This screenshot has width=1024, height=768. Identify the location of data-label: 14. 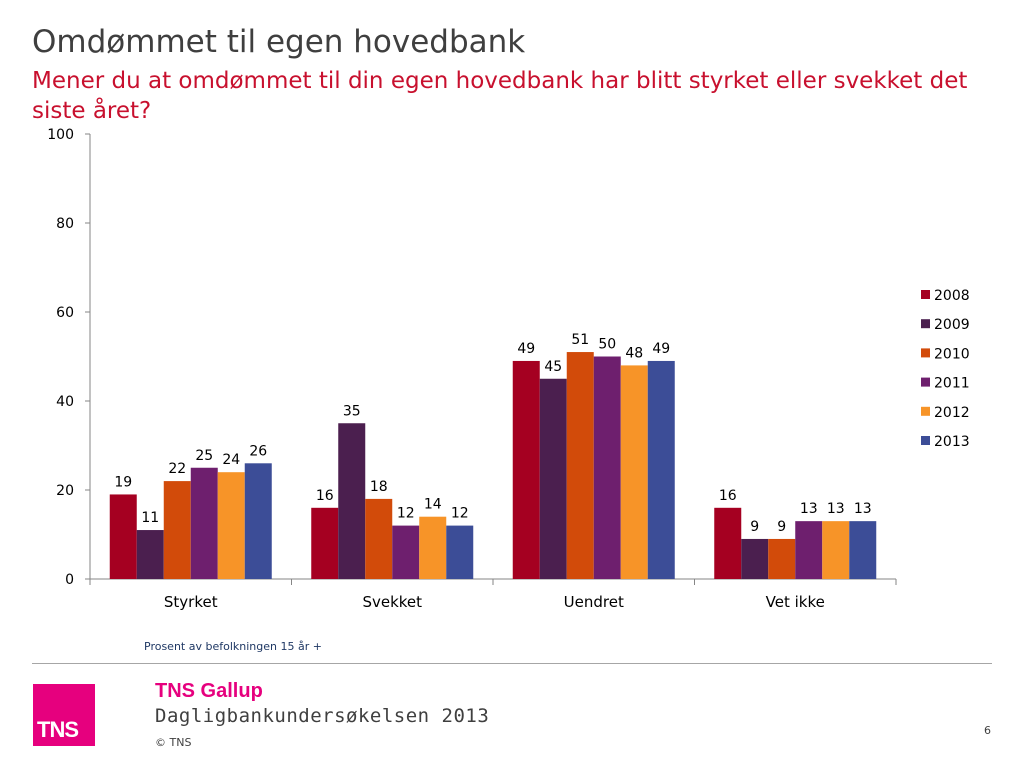
(433, 505).